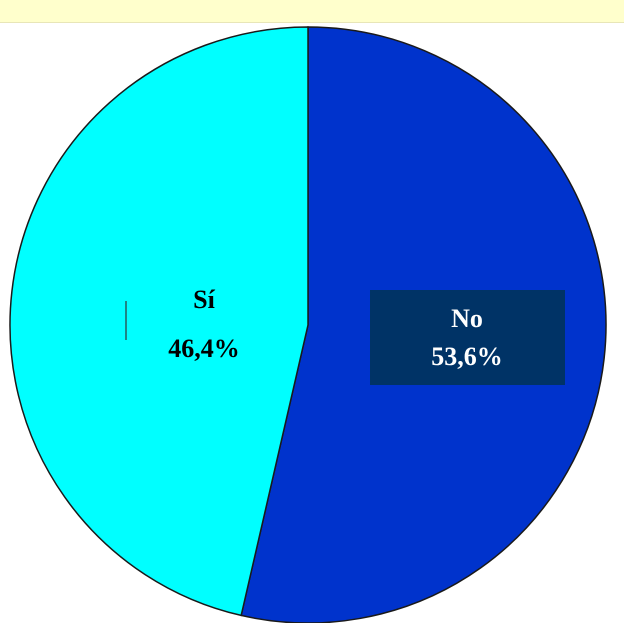 The width and height of the screenshot is (624, 623). I want to click on header-band, so click(312, 11).